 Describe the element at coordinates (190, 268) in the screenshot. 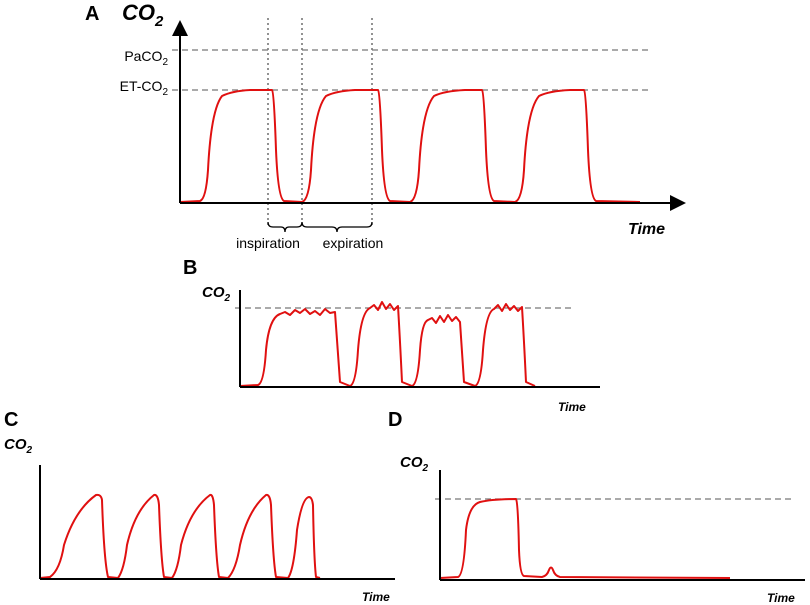

I see `panel-label: B` at that location.